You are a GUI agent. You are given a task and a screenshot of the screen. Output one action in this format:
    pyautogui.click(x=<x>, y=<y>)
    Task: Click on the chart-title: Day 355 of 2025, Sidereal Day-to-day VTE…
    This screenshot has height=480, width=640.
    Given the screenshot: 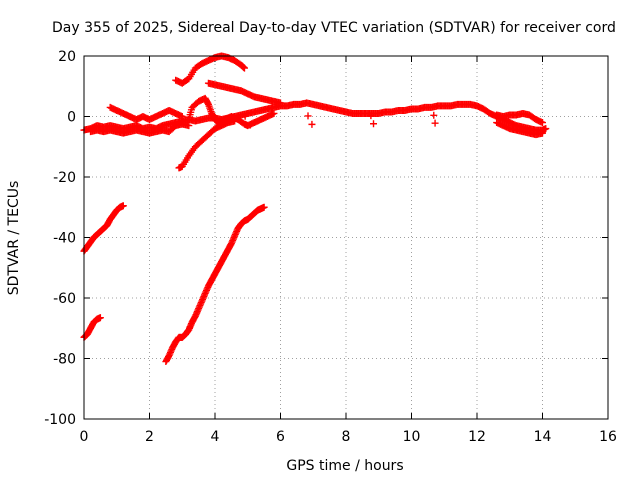 What is the action you would take?
    pyautogui.click(x=334, y=28)
    